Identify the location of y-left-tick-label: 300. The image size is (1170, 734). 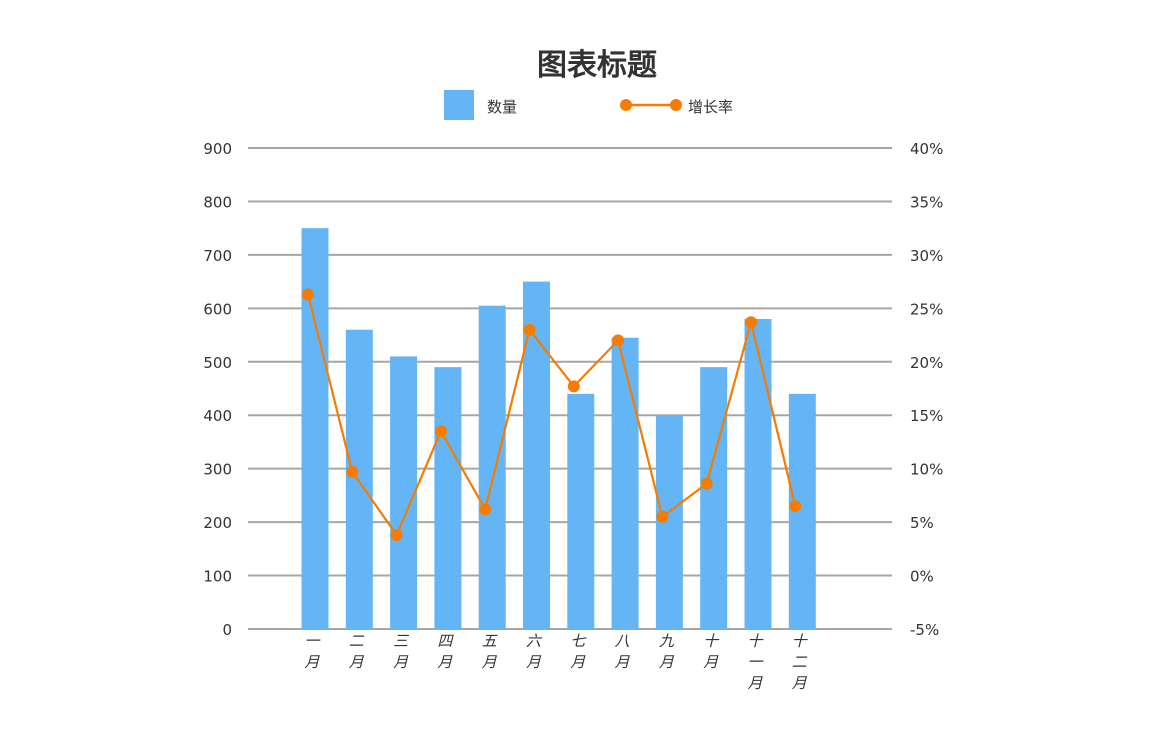
(217, 470).